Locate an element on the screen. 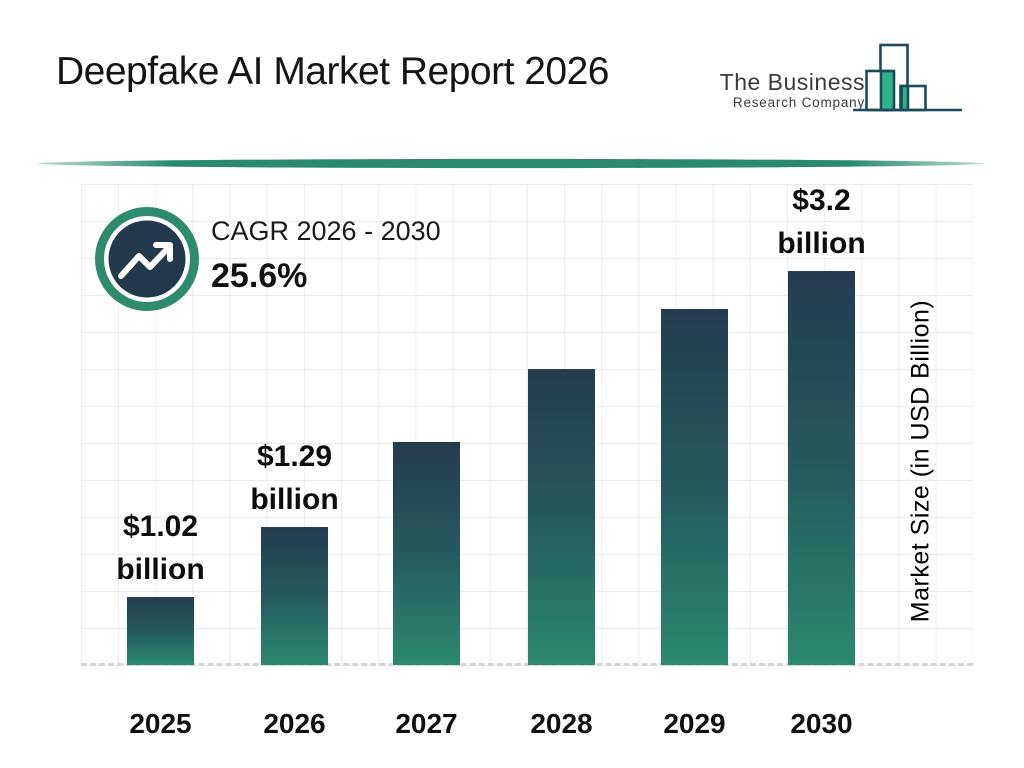 The image size is (1024, 768). bar-2029 is located at coordinates (694, 487).